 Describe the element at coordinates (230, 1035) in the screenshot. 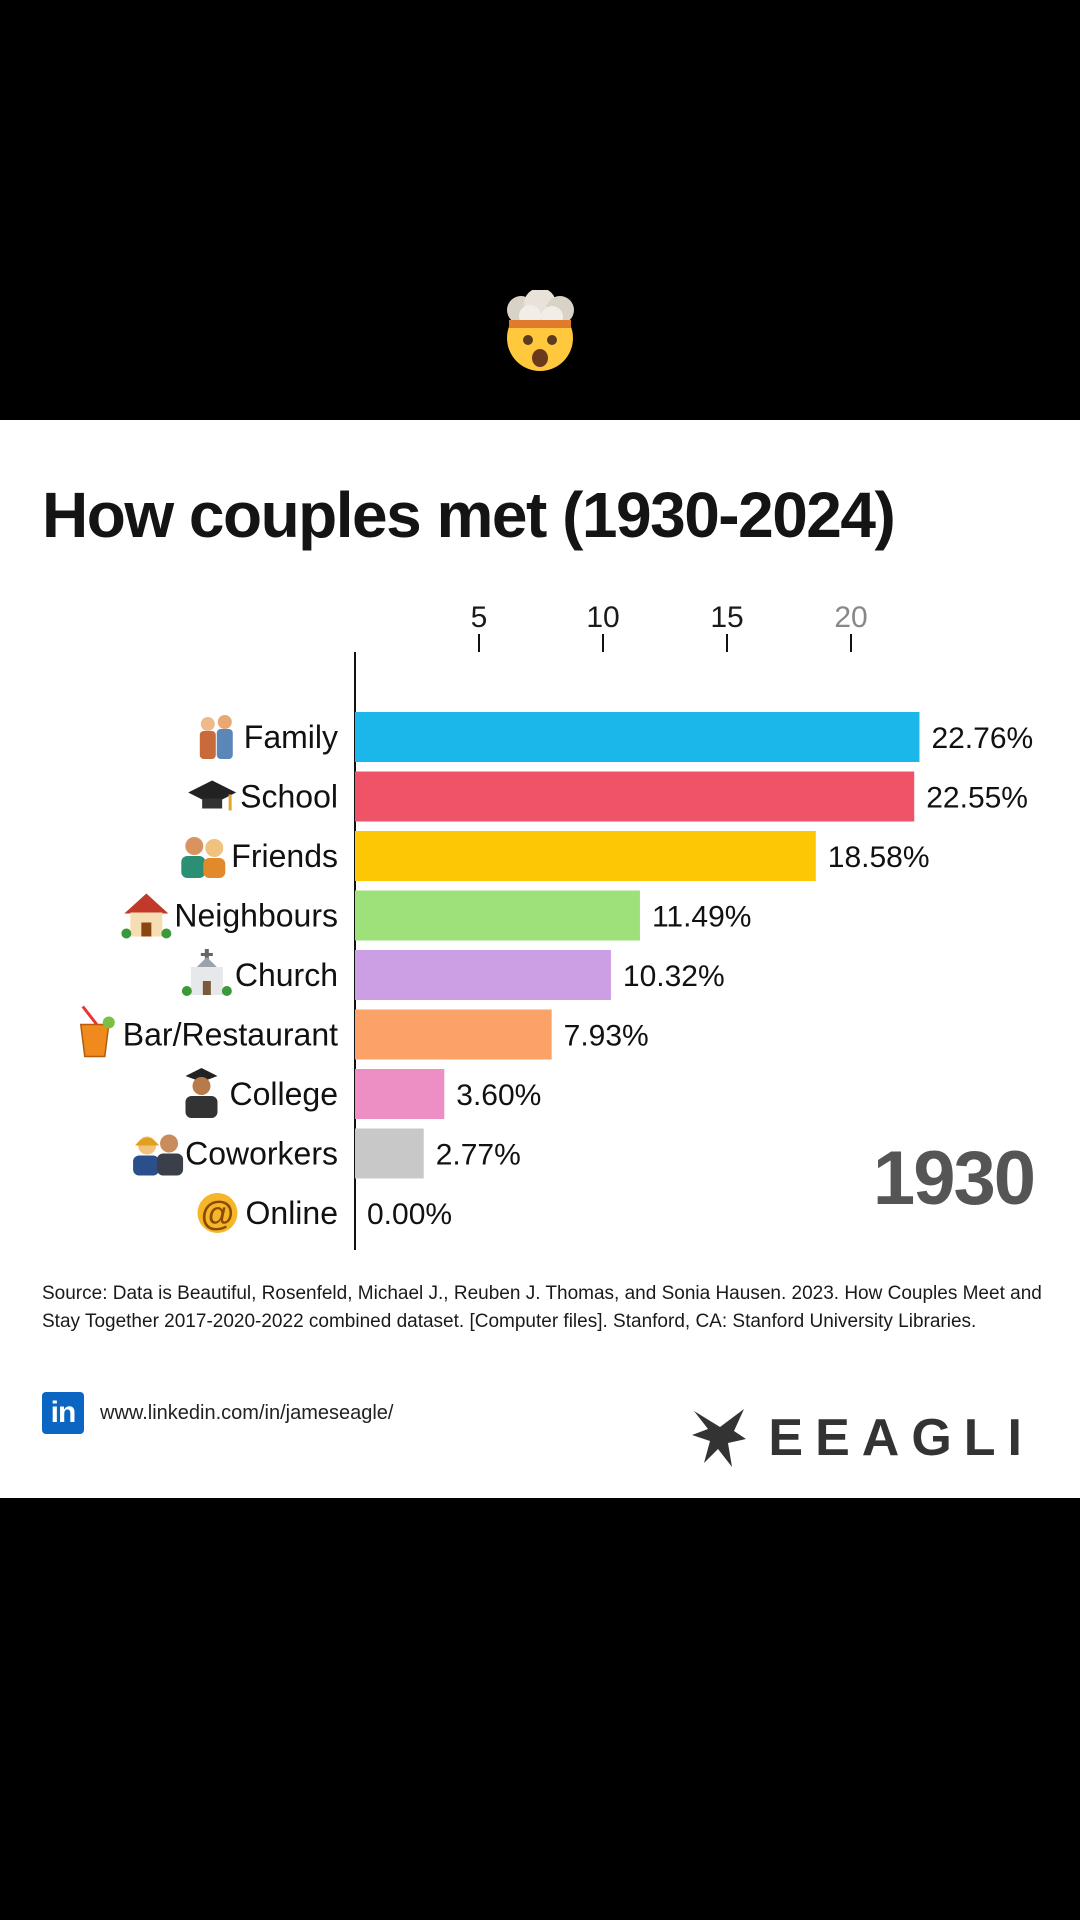

I see `category-label: Bar/Restaurant` at that location.